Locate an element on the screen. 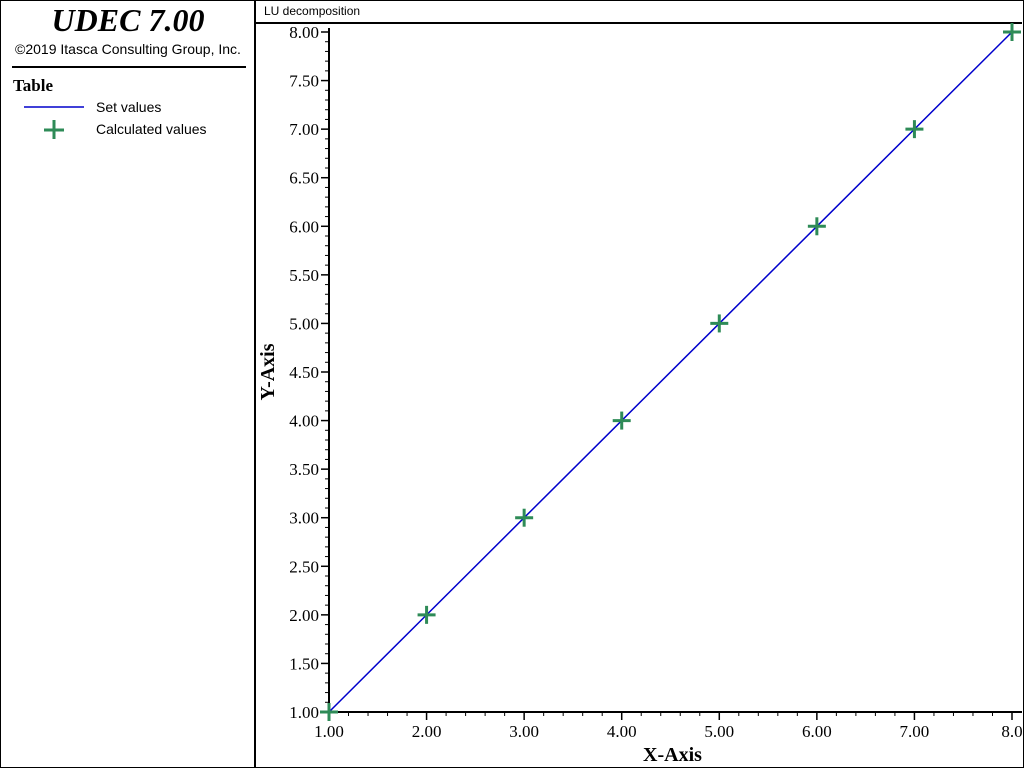 The height and width of the screenshot is (768, 1024). y-tick-label: 3.00 is located at coordinates (304, 518).